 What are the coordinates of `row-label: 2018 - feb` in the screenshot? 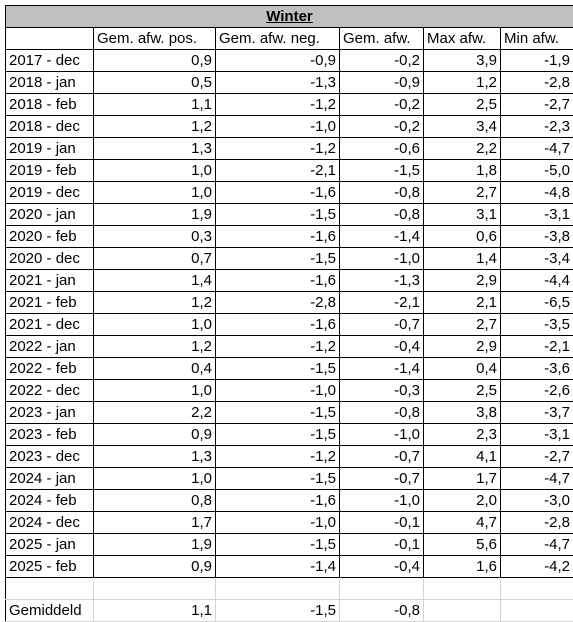 It's located at (50, 105).